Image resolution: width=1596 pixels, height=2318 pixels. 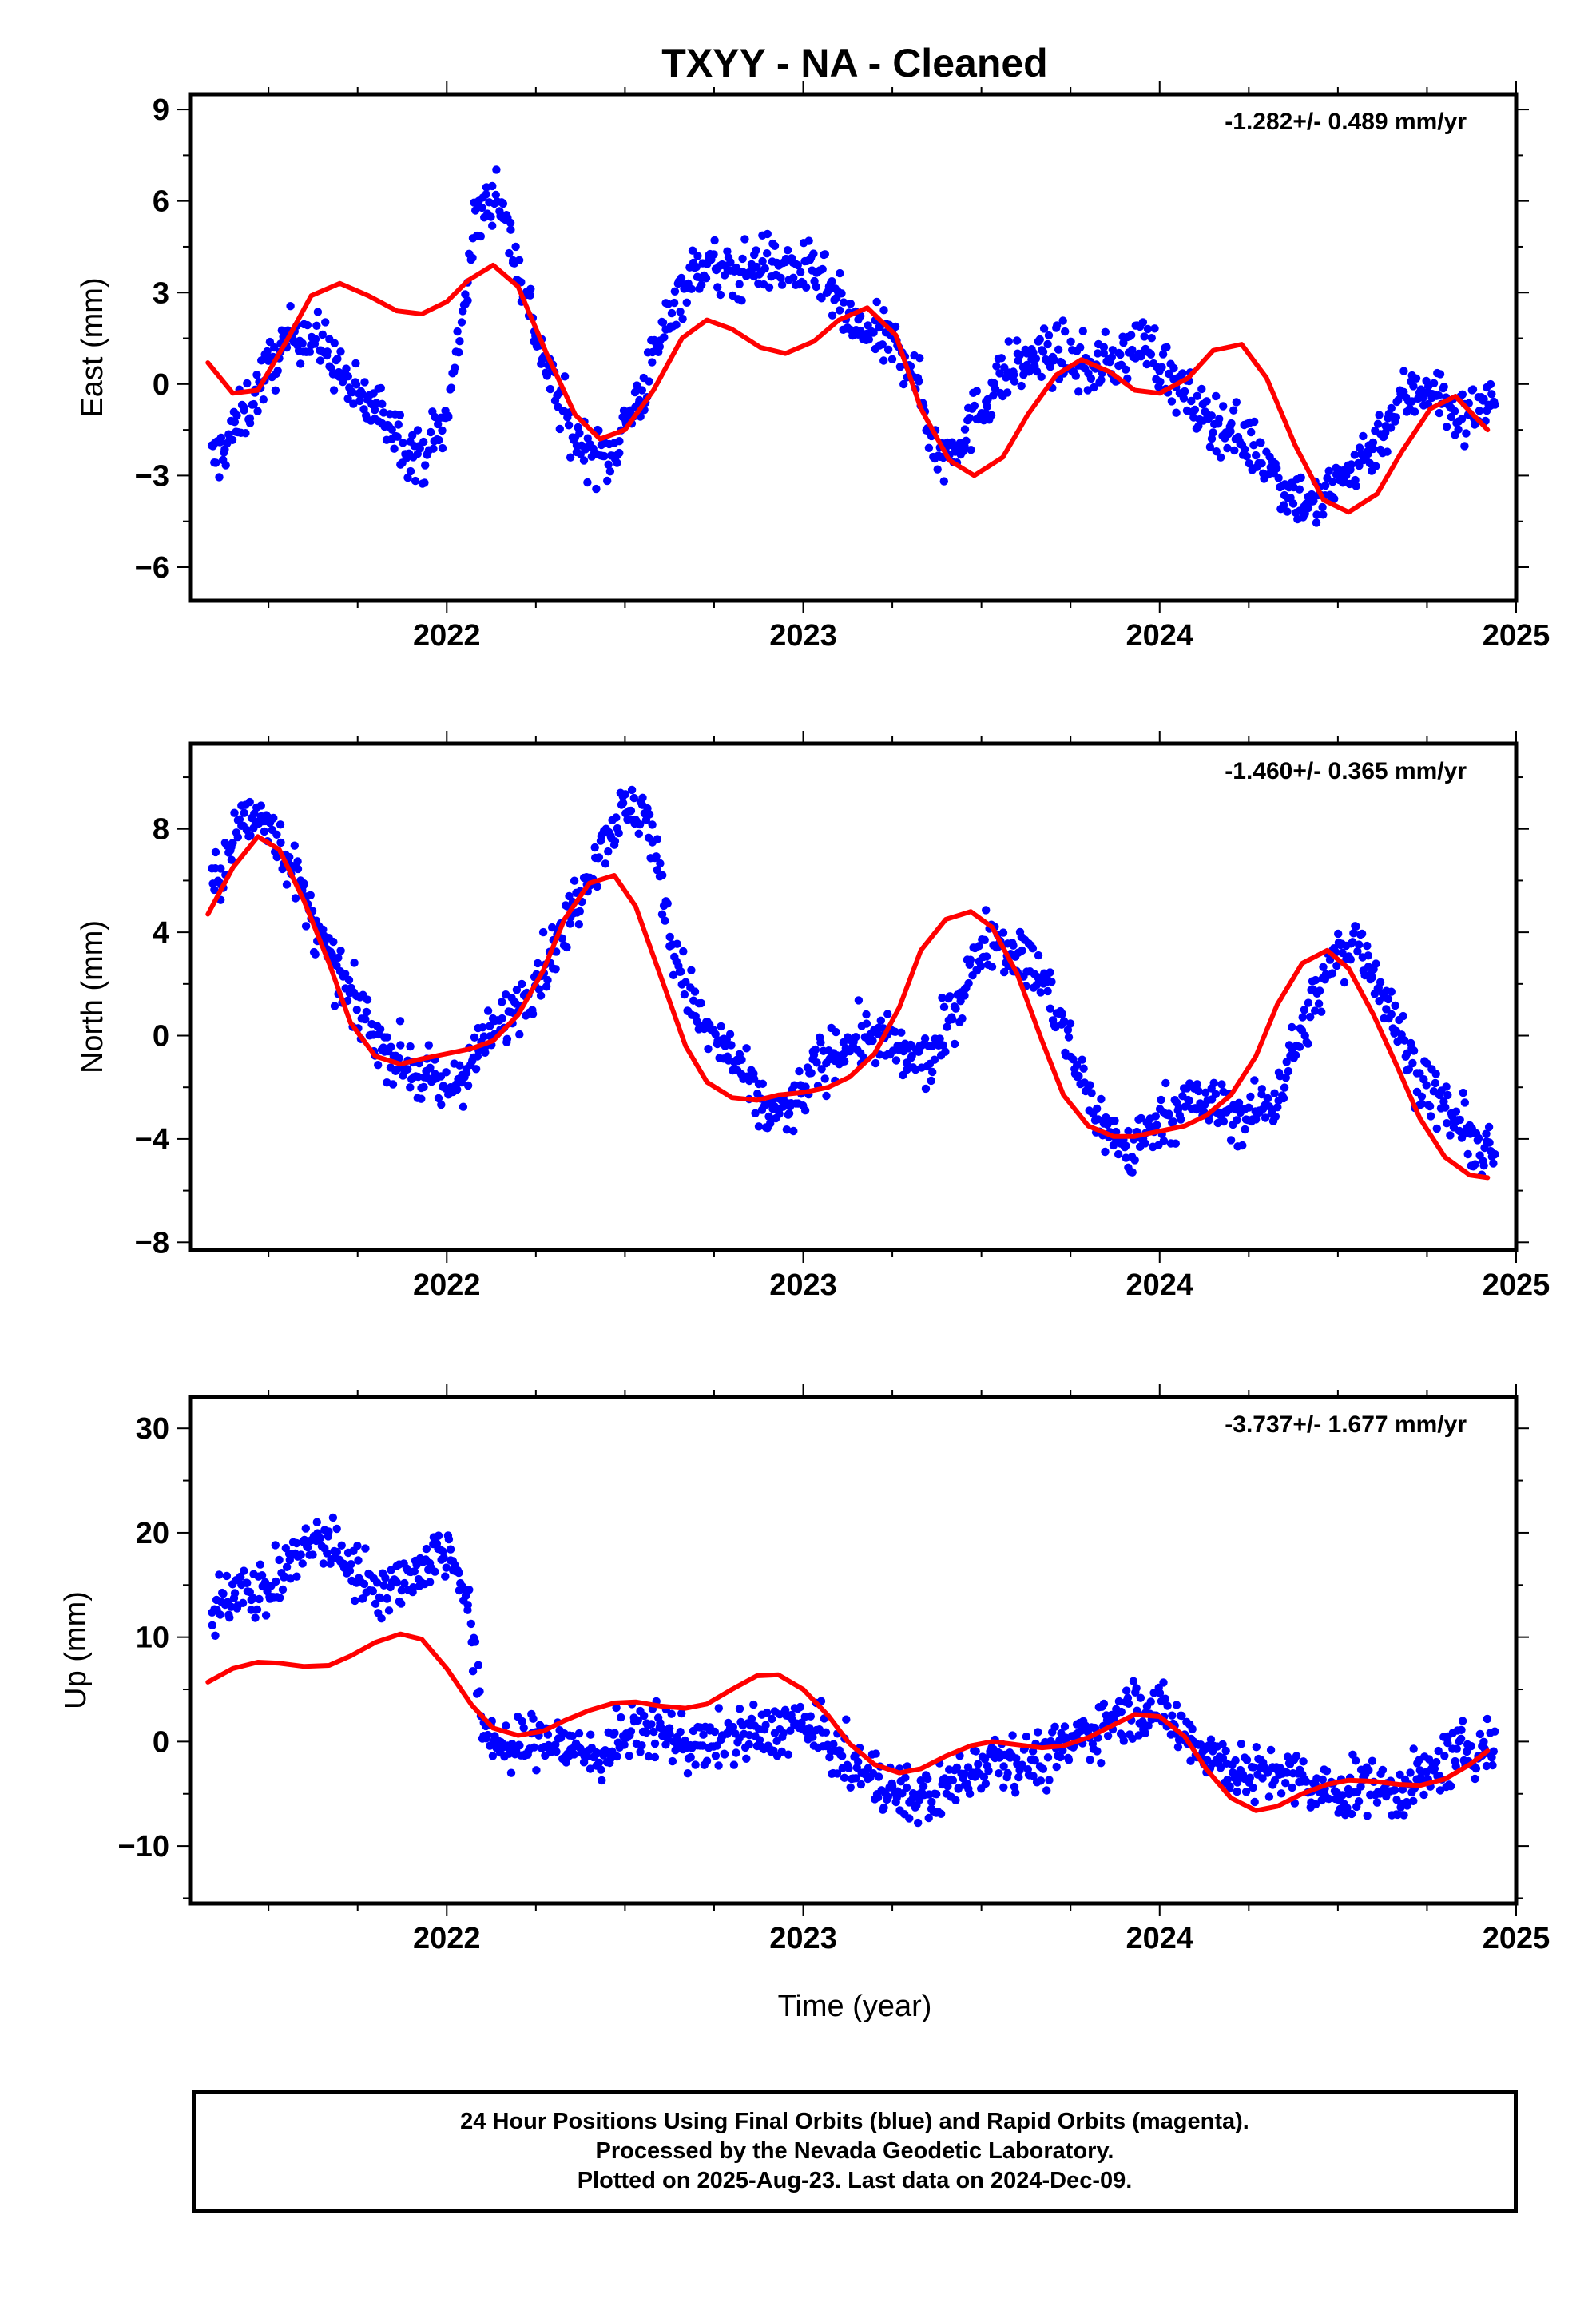 What do you see at coordinates (854, 63) in the screenshot?
I see `figure-title: TXYY - NA - Cleaned` at bounding box center [854, 63].